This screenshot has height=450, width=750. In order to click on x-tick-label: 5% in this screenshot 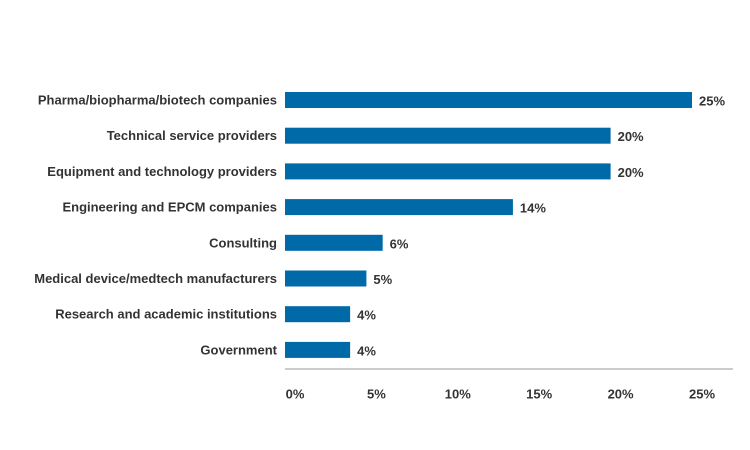, I will do `click(376, 394)`.